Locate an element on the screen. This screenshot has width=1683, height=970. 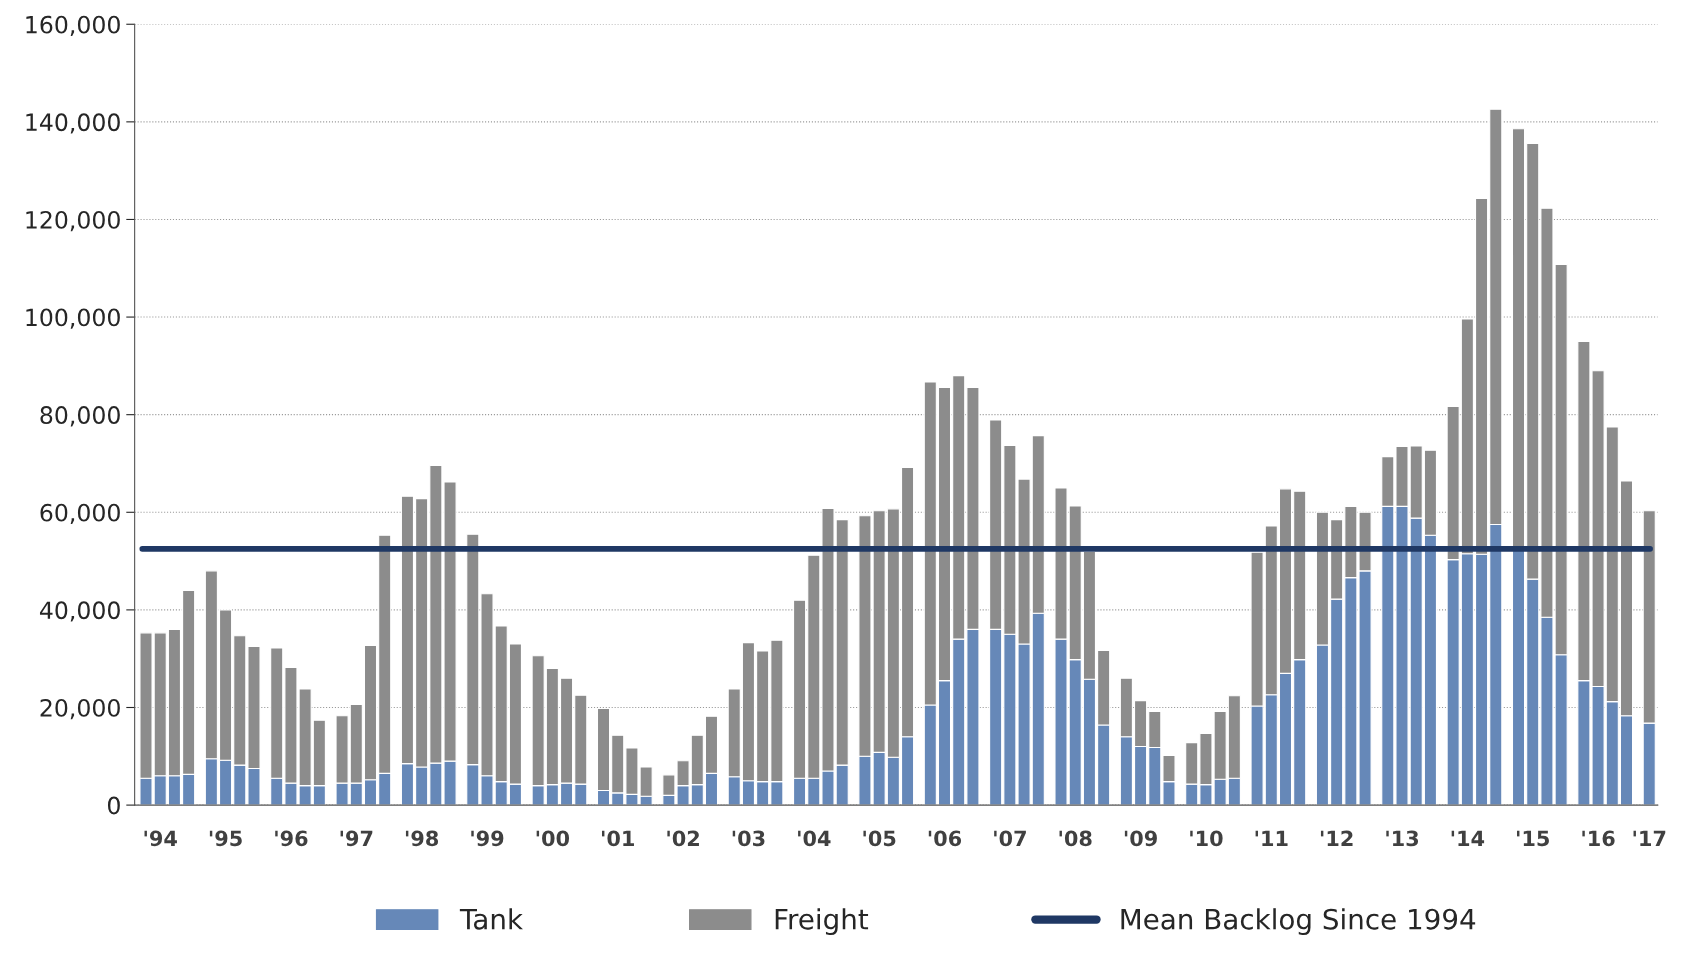
x-tick-label: '96 is located at coordinates (291, 838).